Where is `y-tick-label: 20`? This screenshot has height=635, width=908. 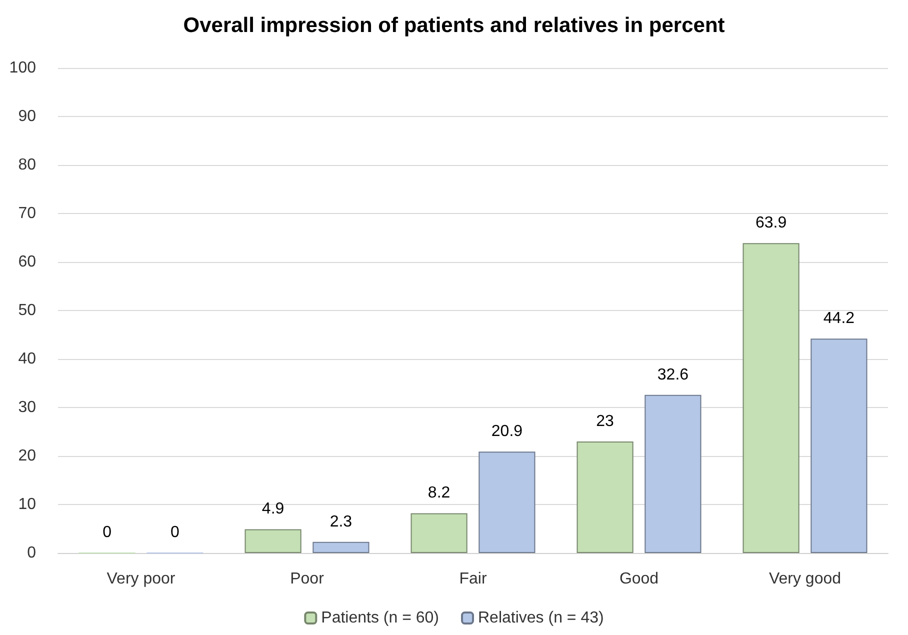
y-tick-label: 20 is located at coordinates (27, 456).